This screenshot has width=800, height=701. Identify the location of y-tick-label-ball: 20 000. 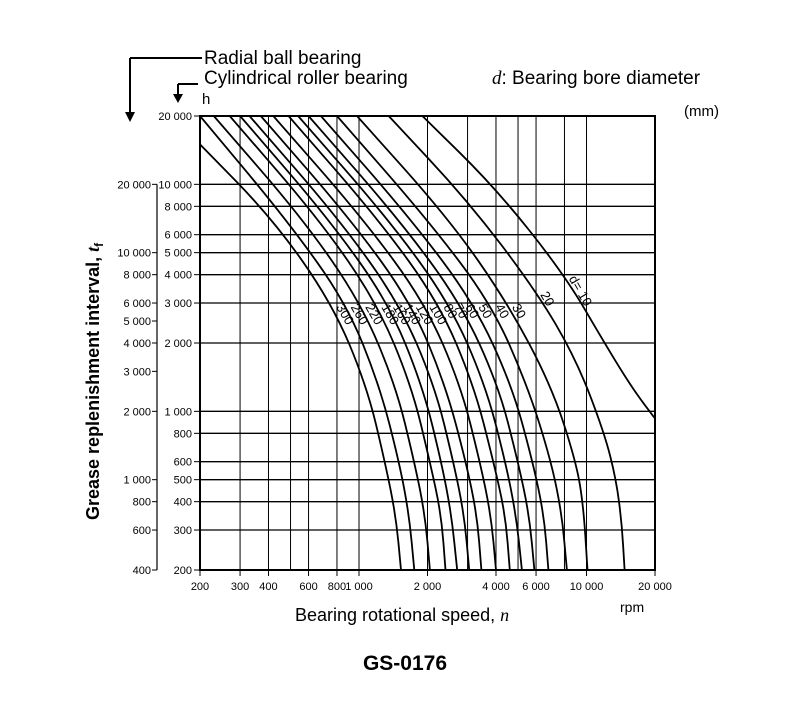
(134, 185).